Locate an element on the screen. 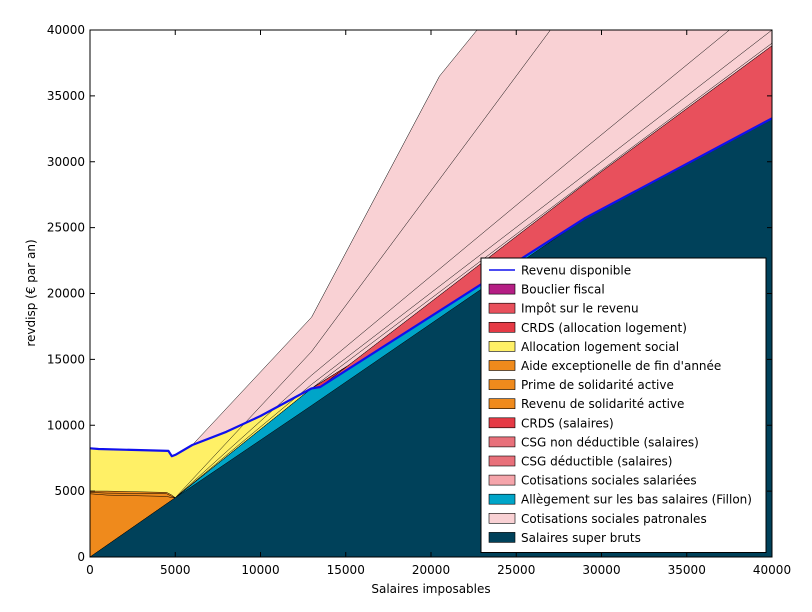 This screenshot has width=812, height=612. legend-label: Salaires super bruts is located at coordinates (581, 538).